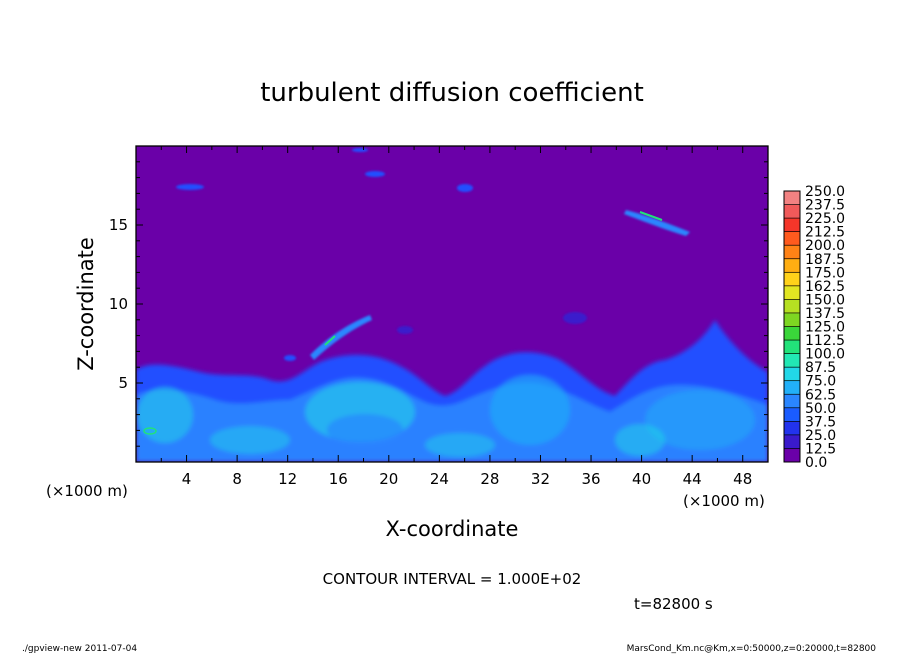 The image size is (904, 654). Describe the element at coordinates (825, 233) in the screenshot. I see `colorbar-label: 212.5` at that location.